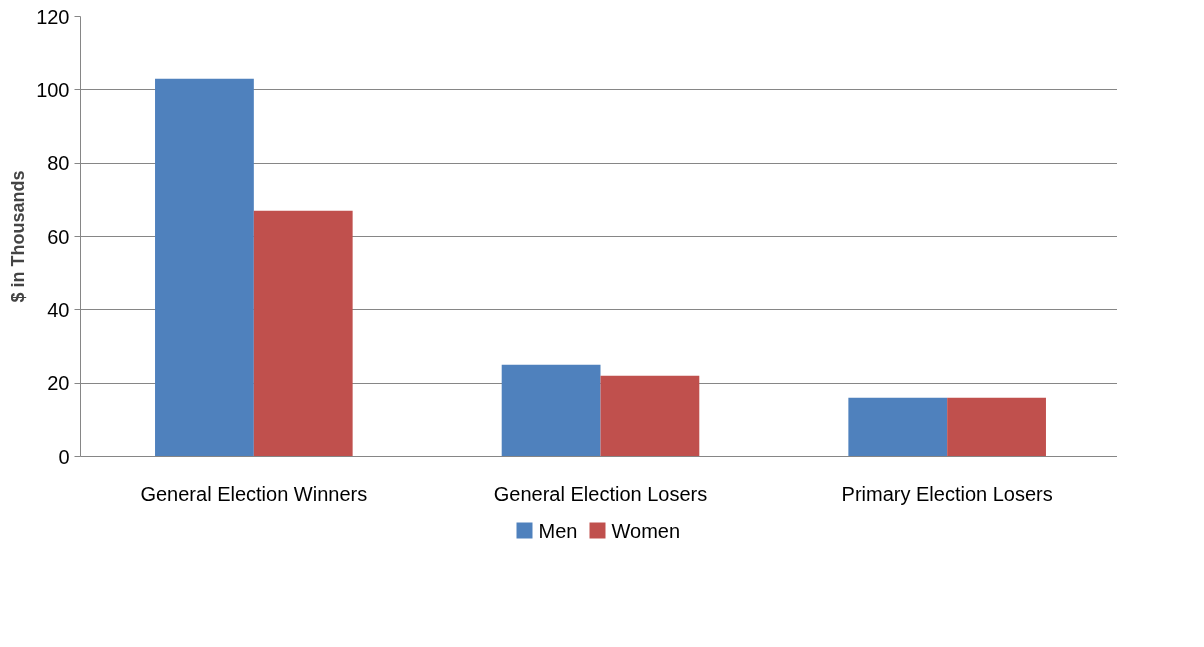  Describe the element at coordinates (600, 493) in the screenshot. I see `x-tick-label: General Election Losers` at that location.